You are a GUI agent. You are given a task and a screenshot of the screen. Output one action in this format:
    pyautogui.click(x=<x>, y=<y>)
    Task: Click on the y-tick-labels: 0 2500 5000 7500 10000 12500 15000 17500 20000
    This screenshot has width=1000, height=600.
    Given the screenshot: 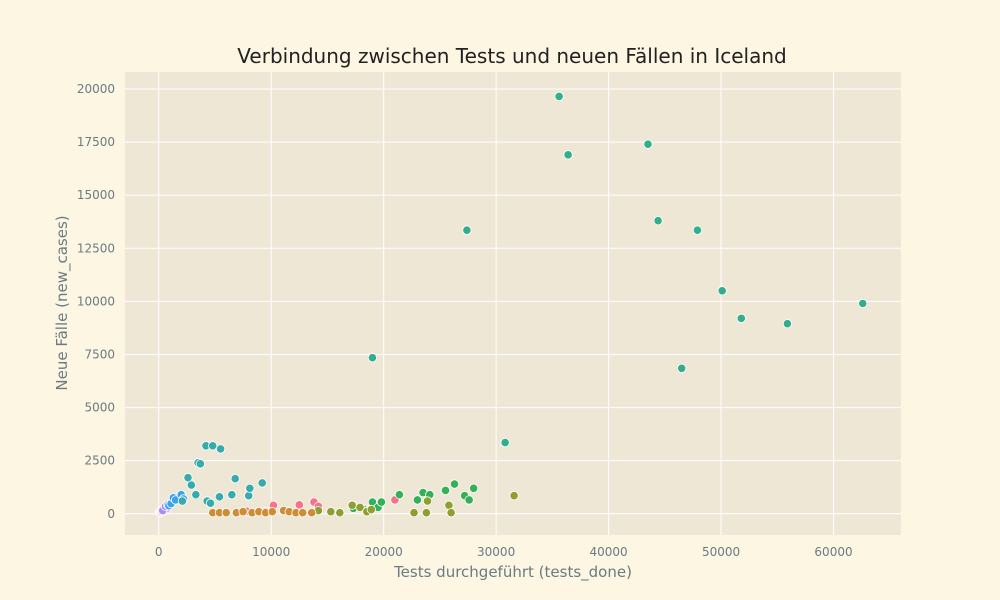 What is the action you would take?
    pyautogui.click(x=96, y=301)
    